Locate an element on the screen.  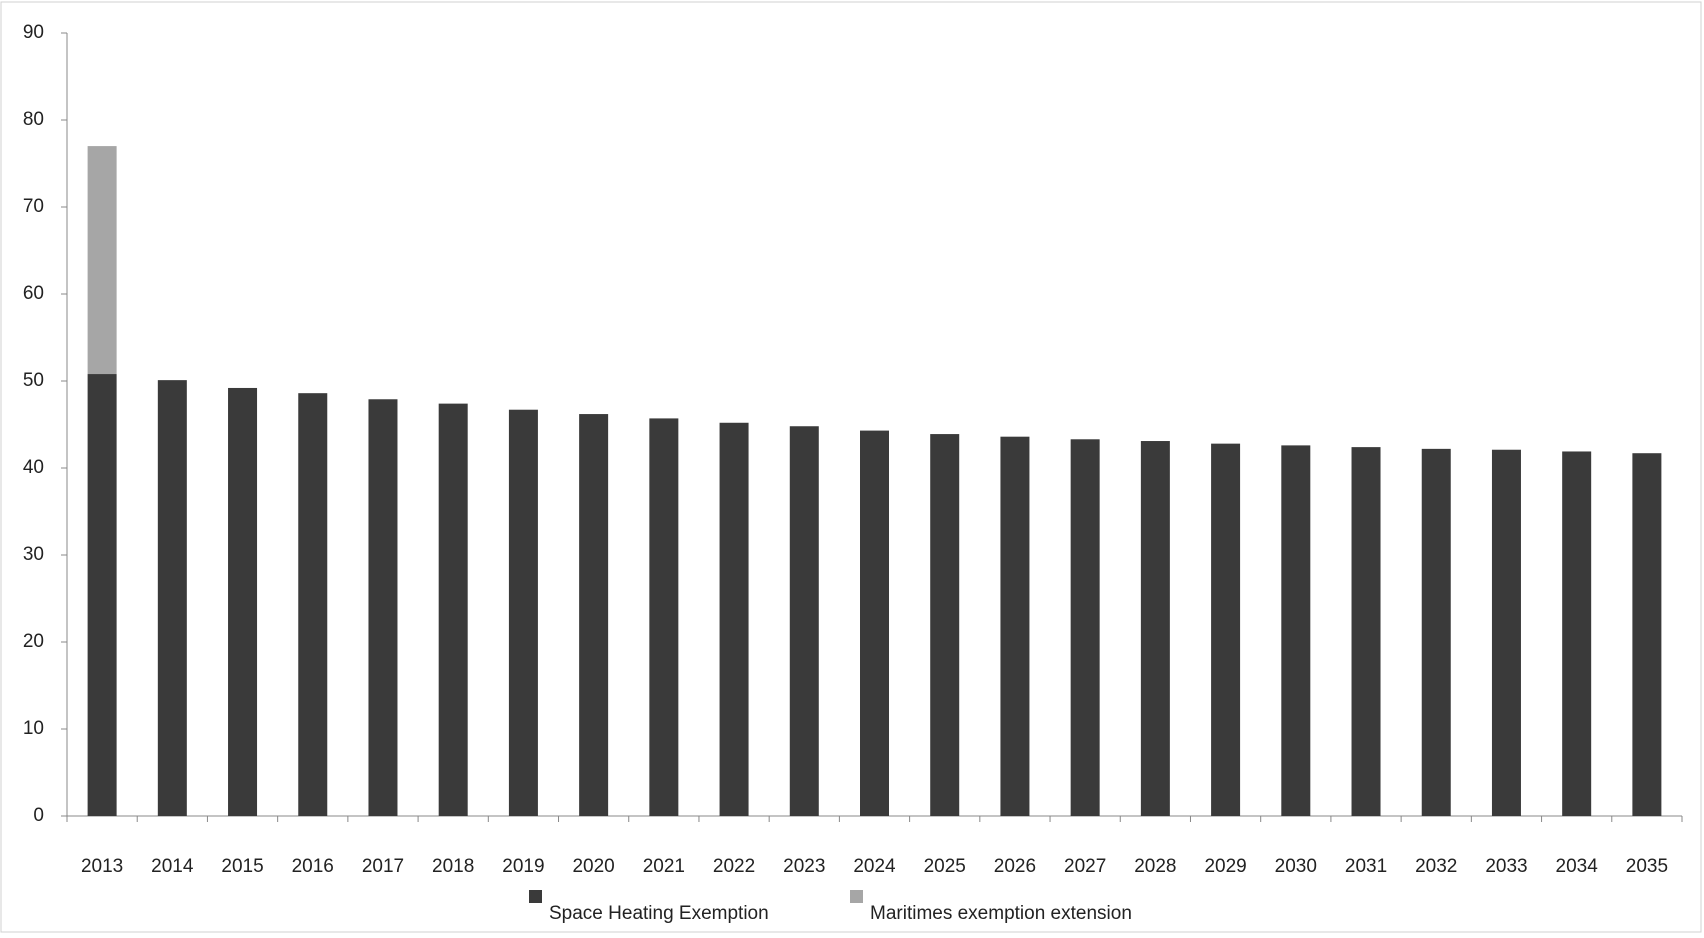
y-tick-label: 40 is located at coordinates (33, 467).